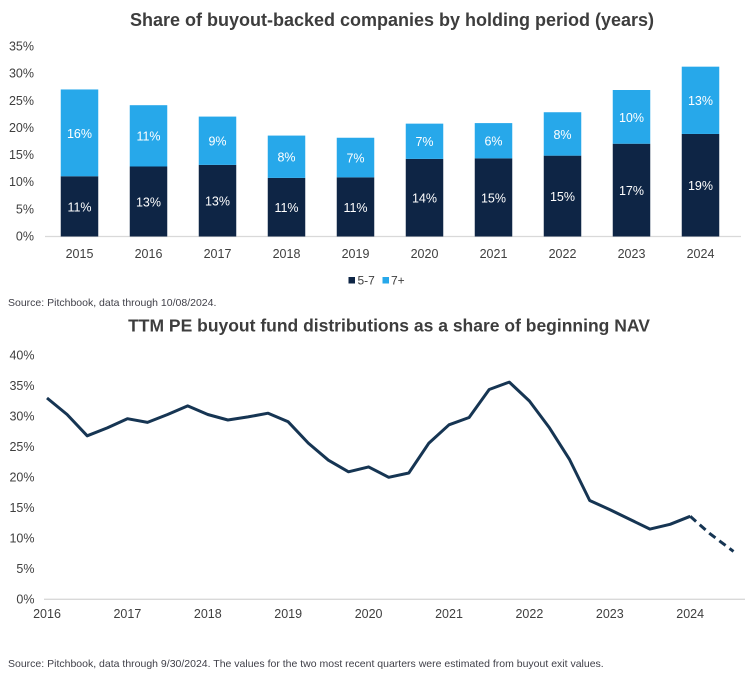  What do you see at coordinates (217, 142) in the screenshot?
I see `svg-text: 9%` at bounding box center [217, 142].